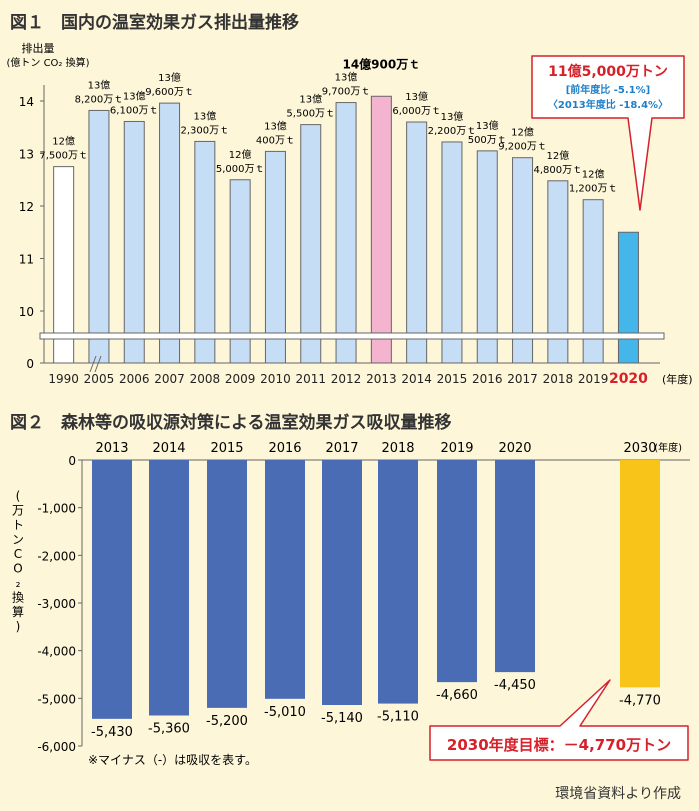  Describe the element at coordinates (310, 114) in the screenshot. I see `data-label-bottom: 5,500万ｔ` at that location.